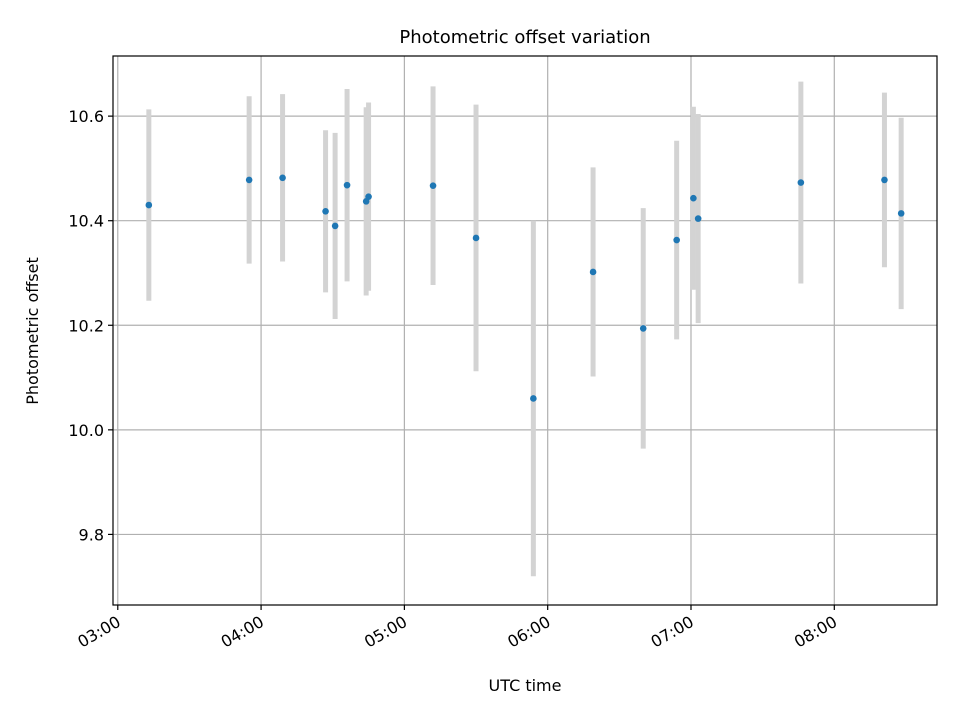 The image size is (960, 720). I want to click on y-axis-label: Photometric offset, so click(32, 331).